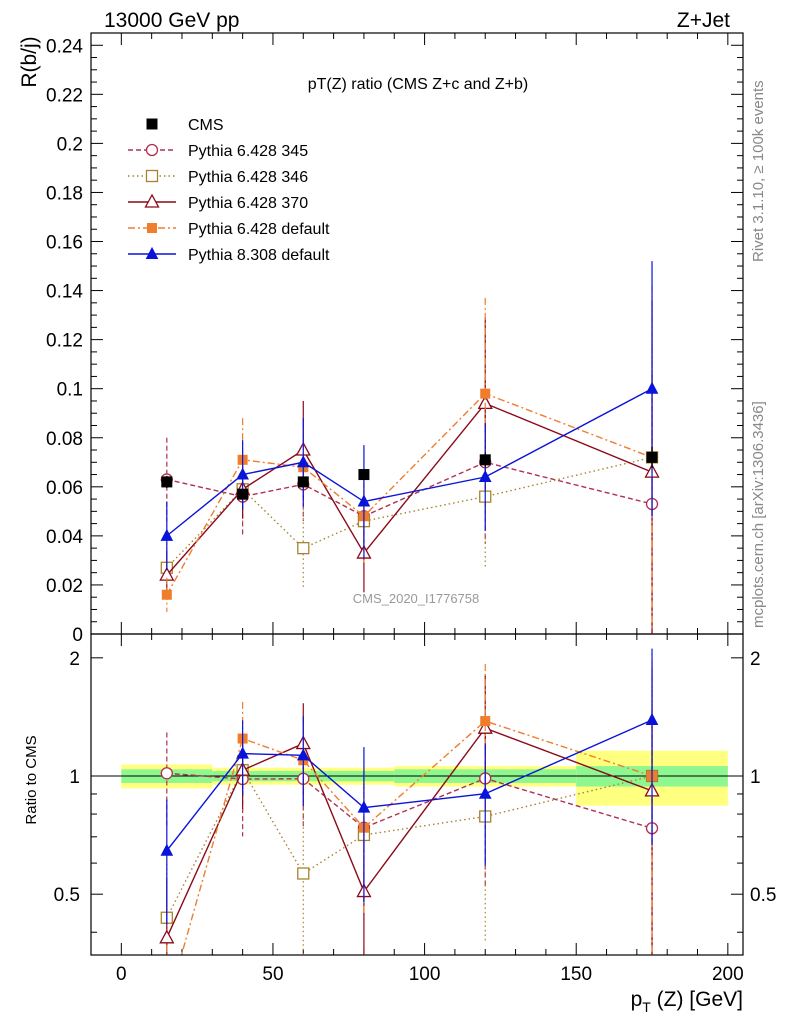  What do you see at coordinates (763, 895) in the screenshot?
I see `ratio-tick-label-right: 0.5` at bounding box center [763, 895].